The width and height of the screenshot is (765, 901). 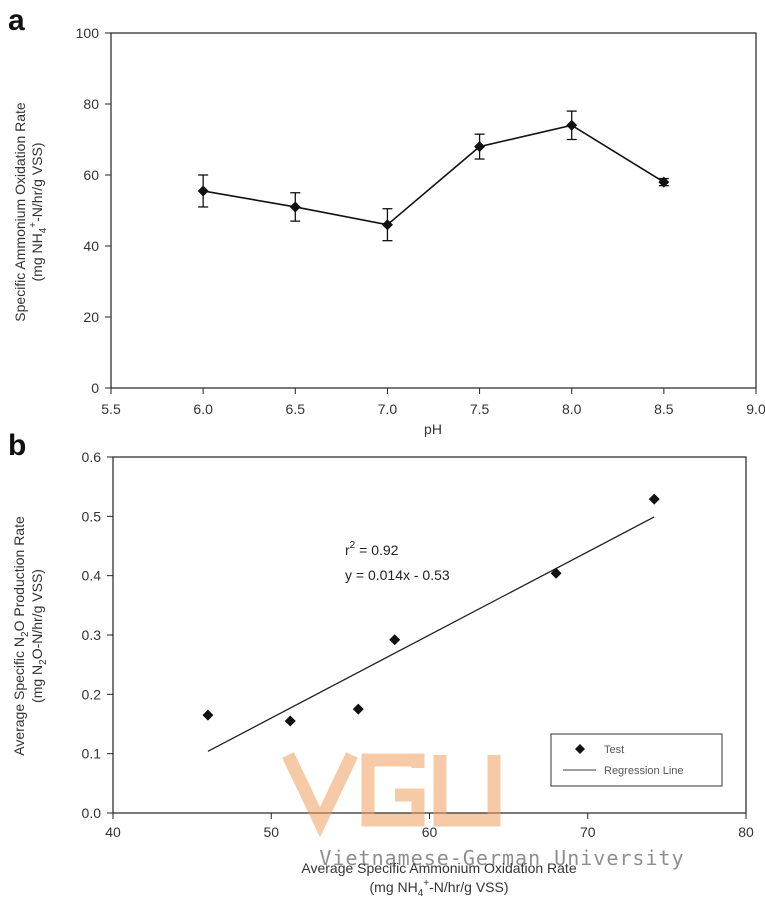 What do you see at coordinates (203, 409) in the screenshot?
I see `panel-a-x-tick-label: 6.0` at bounding box center [203, 409].